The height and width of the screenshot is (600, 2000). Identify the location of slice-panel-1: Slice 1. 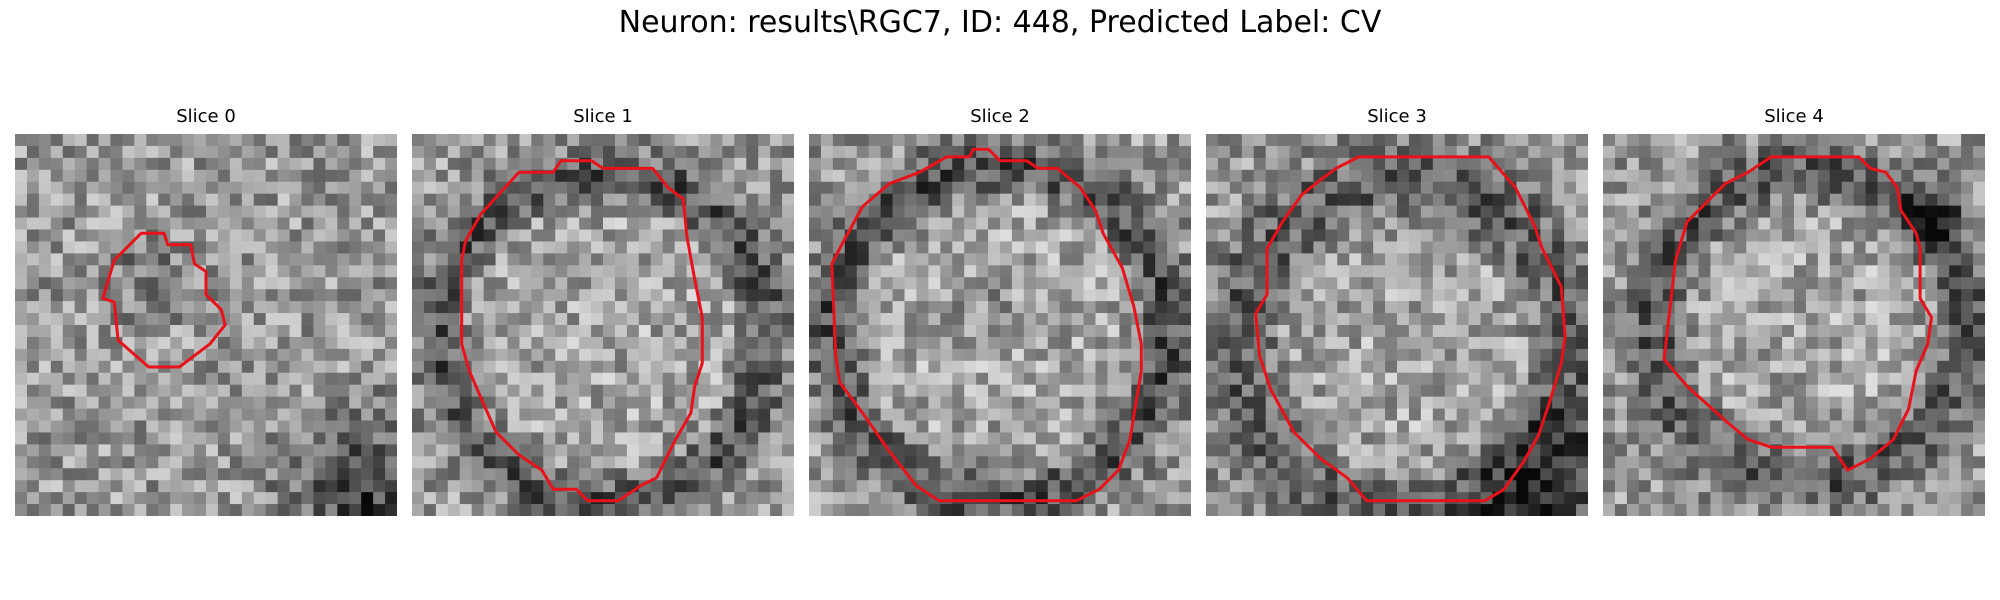
(603, 314).